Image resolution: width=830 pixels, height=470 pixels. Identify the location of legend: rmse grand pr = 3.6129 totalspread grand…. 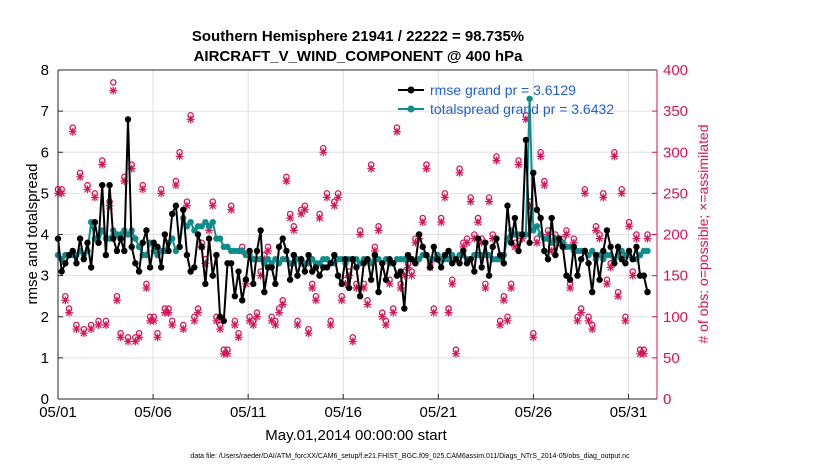
(506, 99).